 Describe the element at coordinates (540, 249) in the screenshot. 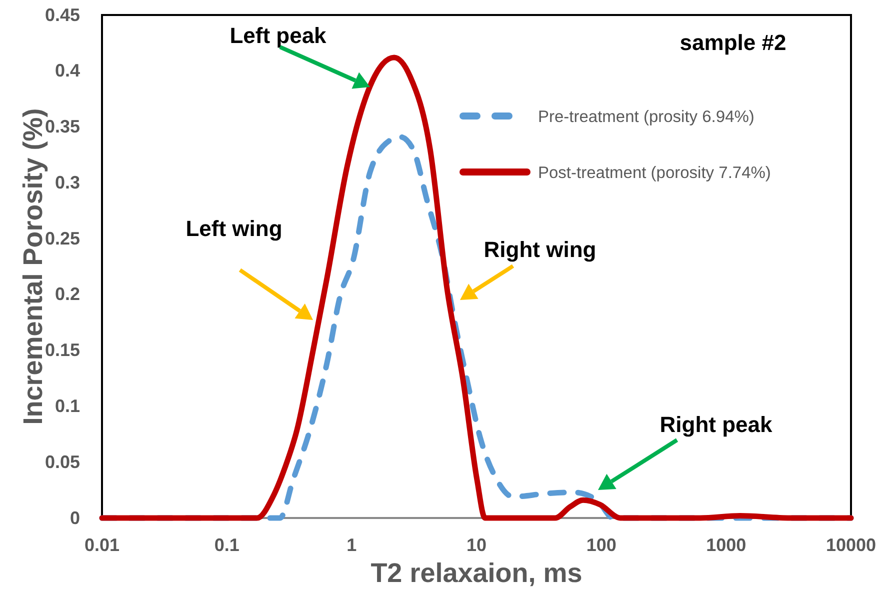

I see `annotation: Right wing` at that location.